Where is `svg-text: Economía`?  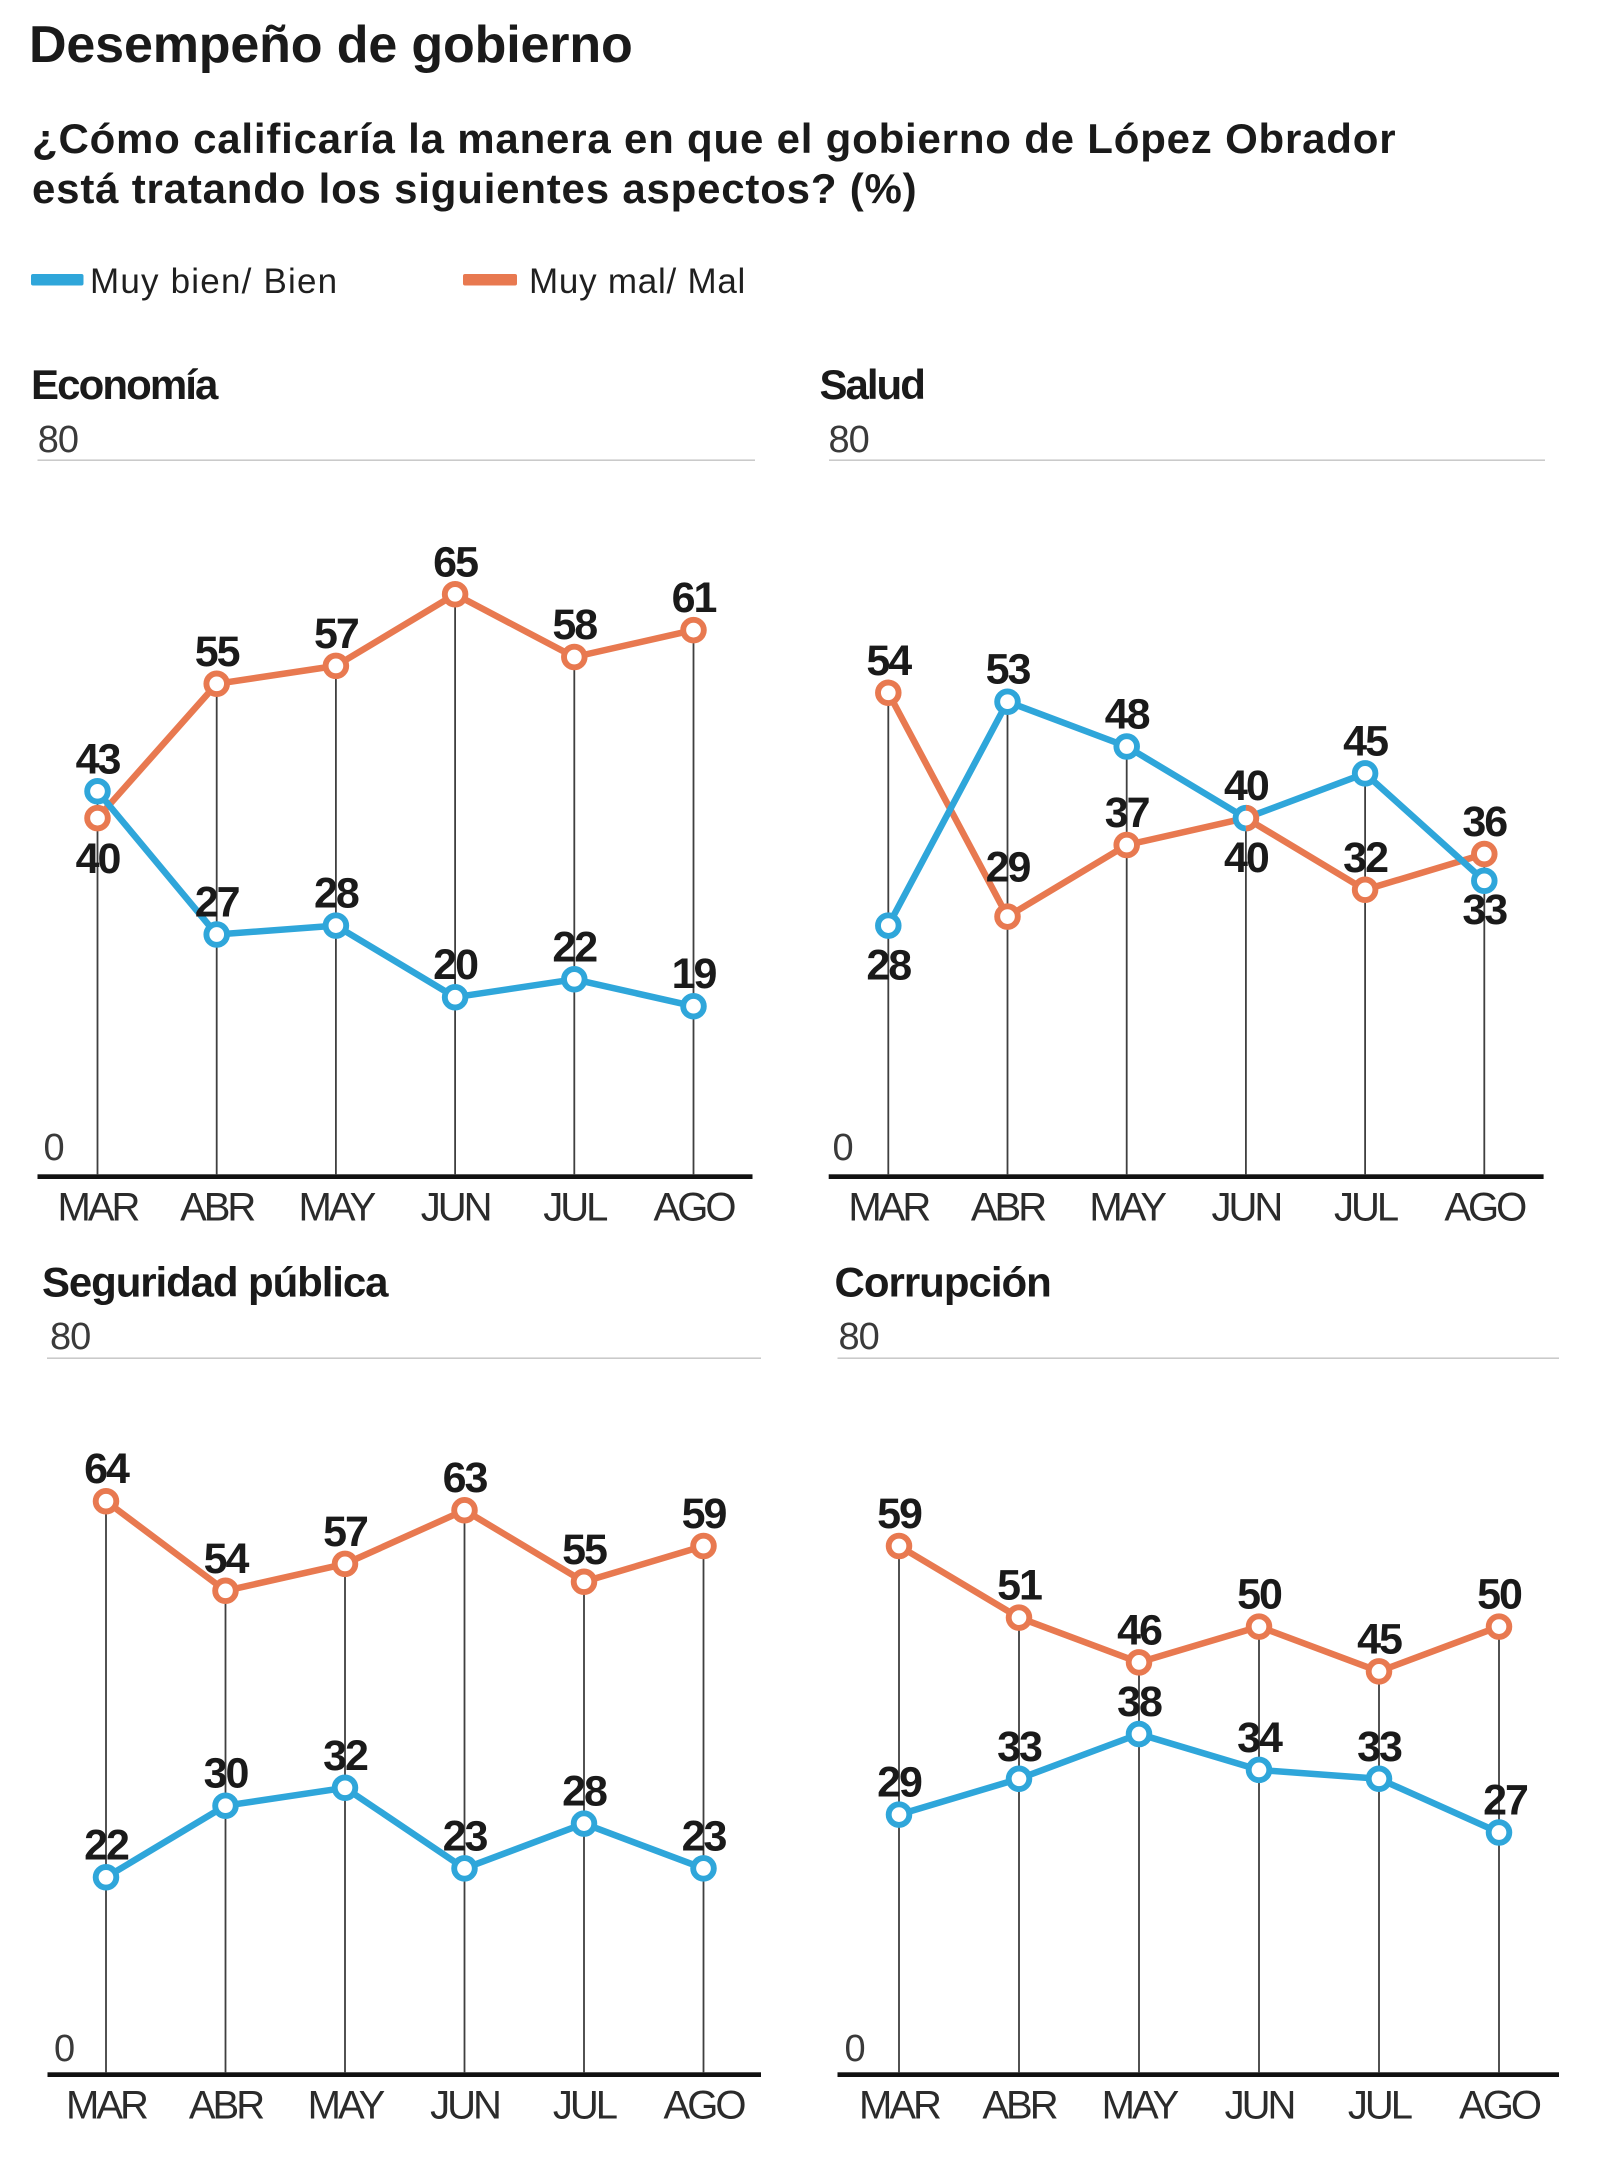
svg-text: Economía is located at coordinates (125, 384).